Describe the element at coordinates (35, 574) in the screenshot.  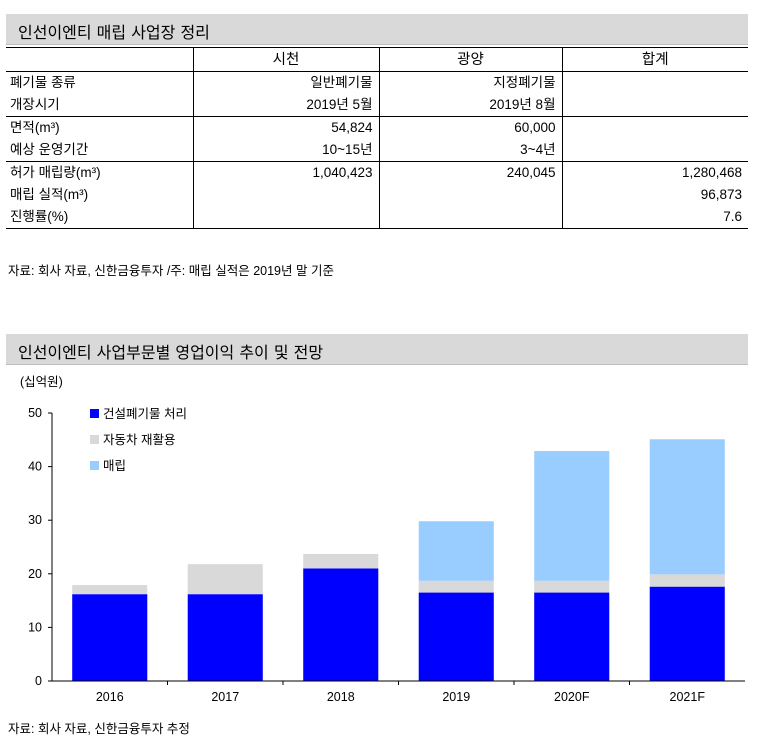
I see `y-tick-label: 20` at that location.